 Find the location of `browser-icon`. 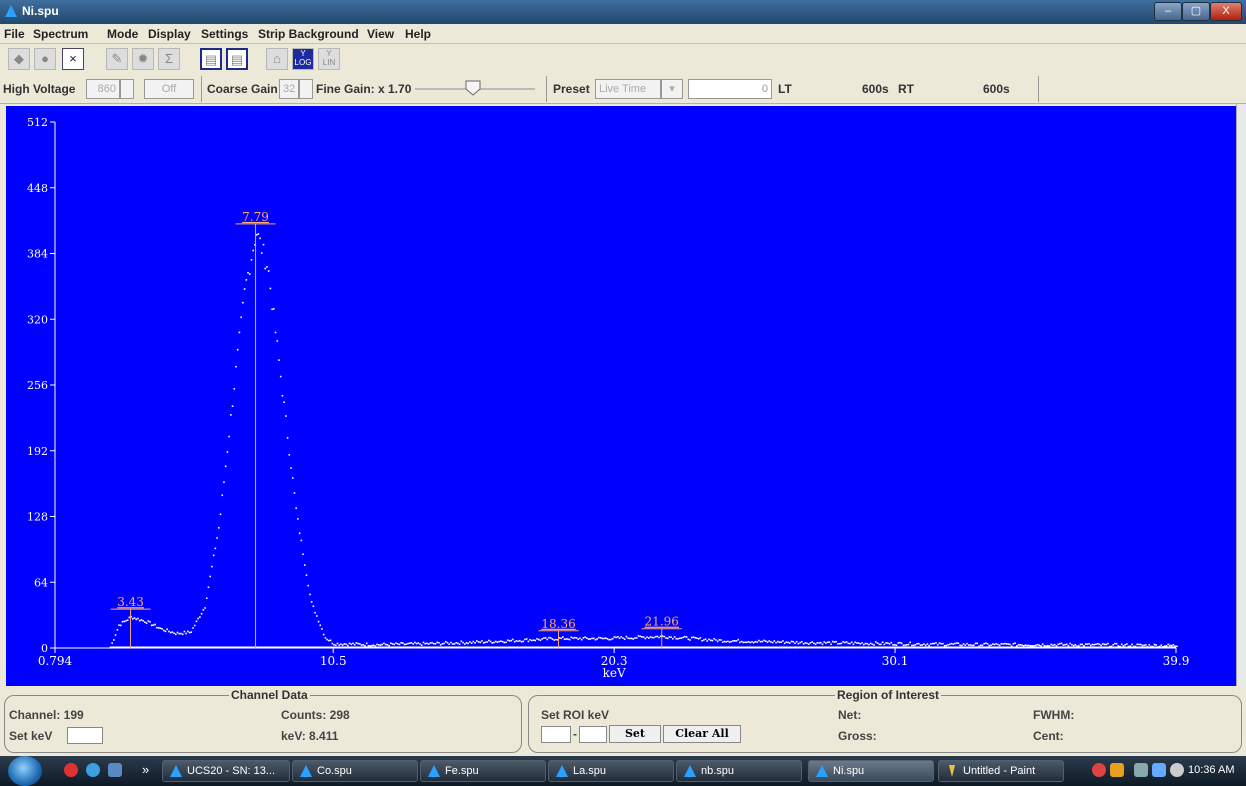

browser-icon is located at coordinates (93, 770).